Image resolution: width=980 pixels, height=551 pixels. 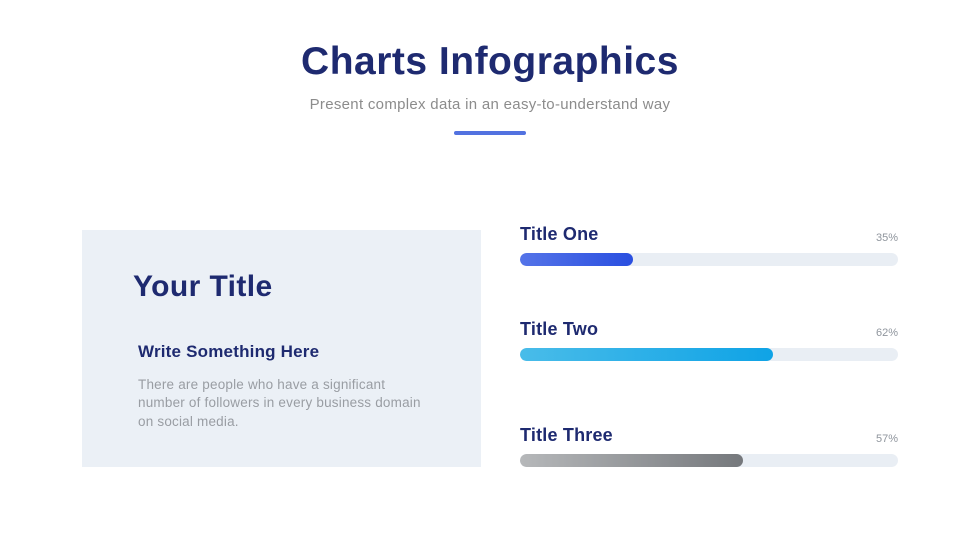 I want to click on accent-underline, so click(x=490, y=133).